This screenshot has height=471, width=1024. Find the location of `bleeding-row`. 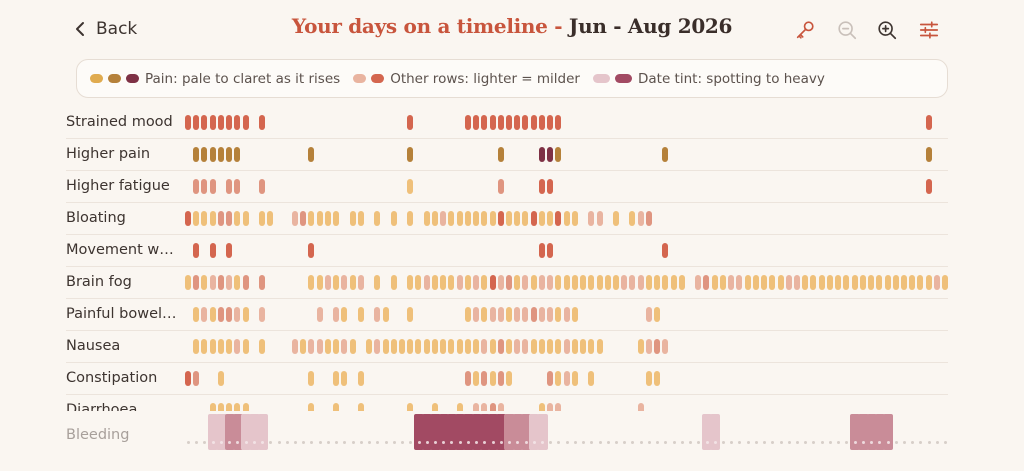

bleeding-row is located at coordinates (512, 430).